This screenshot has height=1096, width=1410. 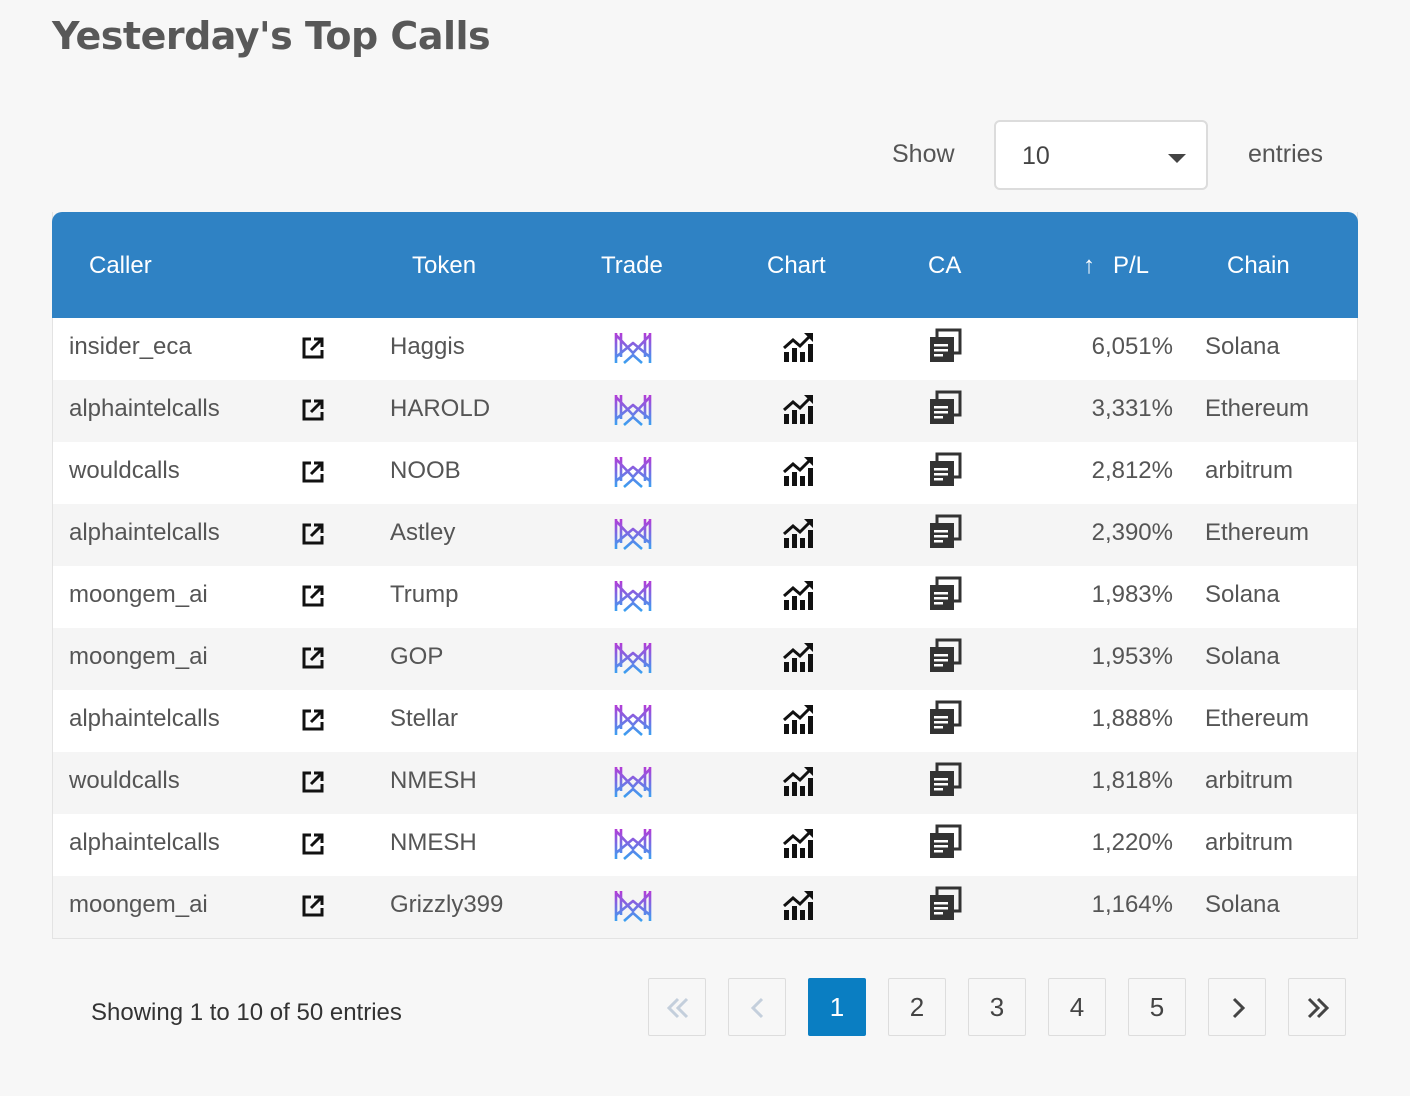 What do you see at coordinates (705, 845) in the screenshot?
I see `table-row: alphaintelcalls NMESH 1,220% arbitrum` at bounding box center [705, 845].